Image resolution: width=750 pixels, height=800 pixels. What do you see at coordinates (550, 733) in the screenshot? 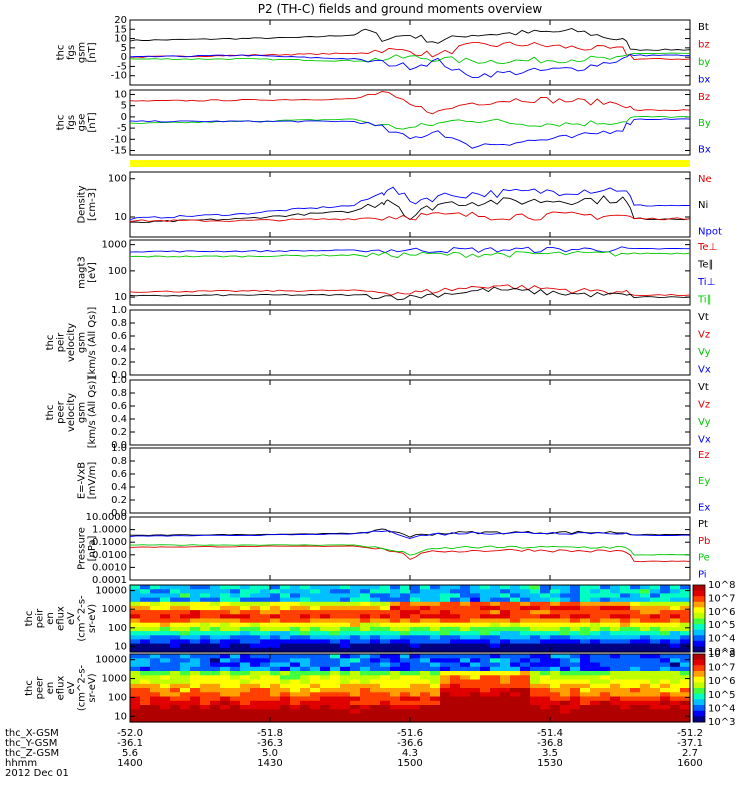
I see `x-row-value: -51.4` at bounding box center [550, 733].